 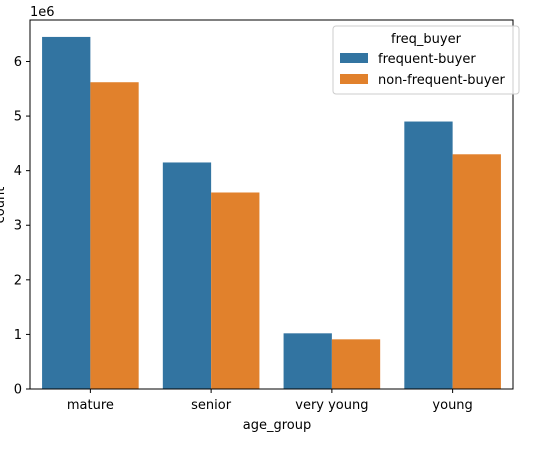 I want to click on y-axis-offset-label: 1e6, so click(x=42, y=12).